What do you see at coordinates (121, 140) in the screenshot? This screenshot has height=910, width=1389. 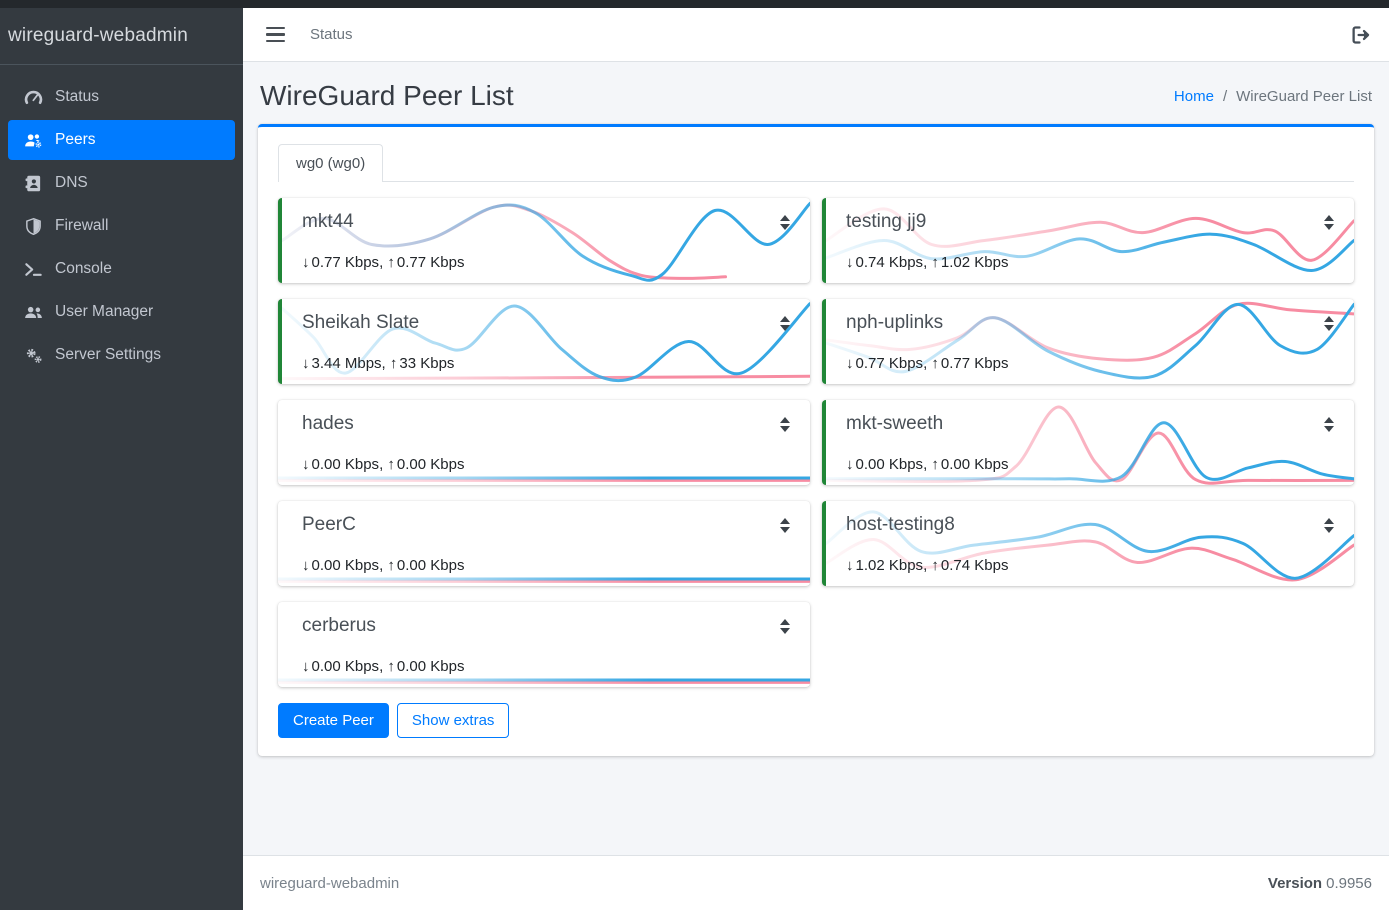 I see `sidebar-item-peers: Peers` at bounding box center [121, 140].